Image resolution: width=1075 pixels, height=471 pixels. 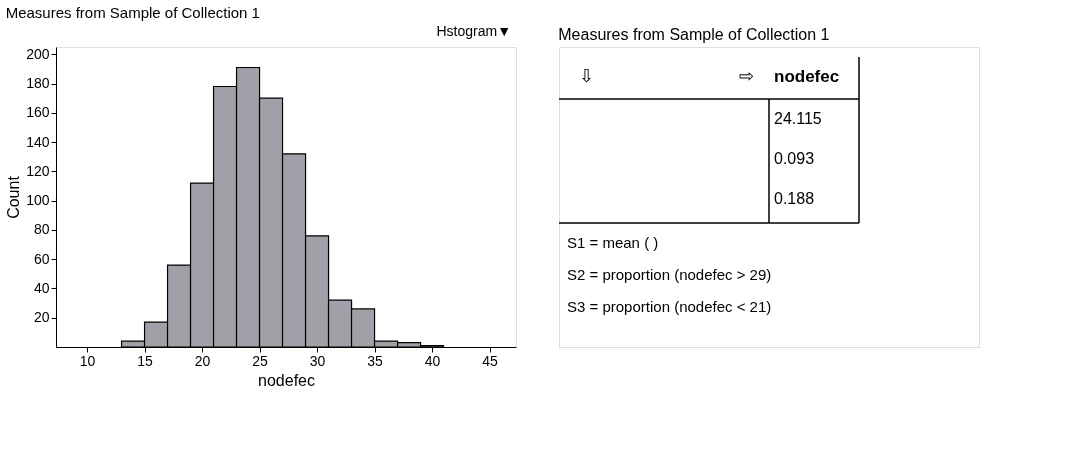 I want to click on text: S3 = proportion (nodefec < 21), so click(x=669, y=306).